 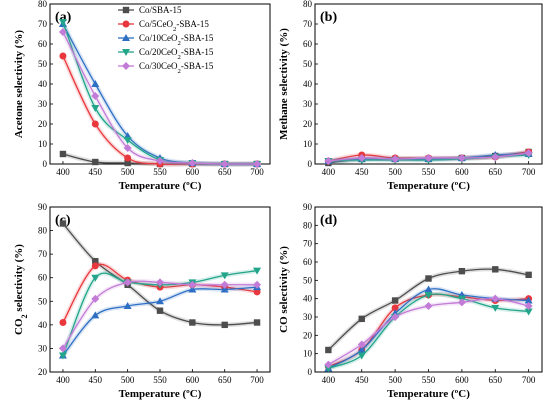 I want to click on panel-label: (a), so click(x=63, y=17).